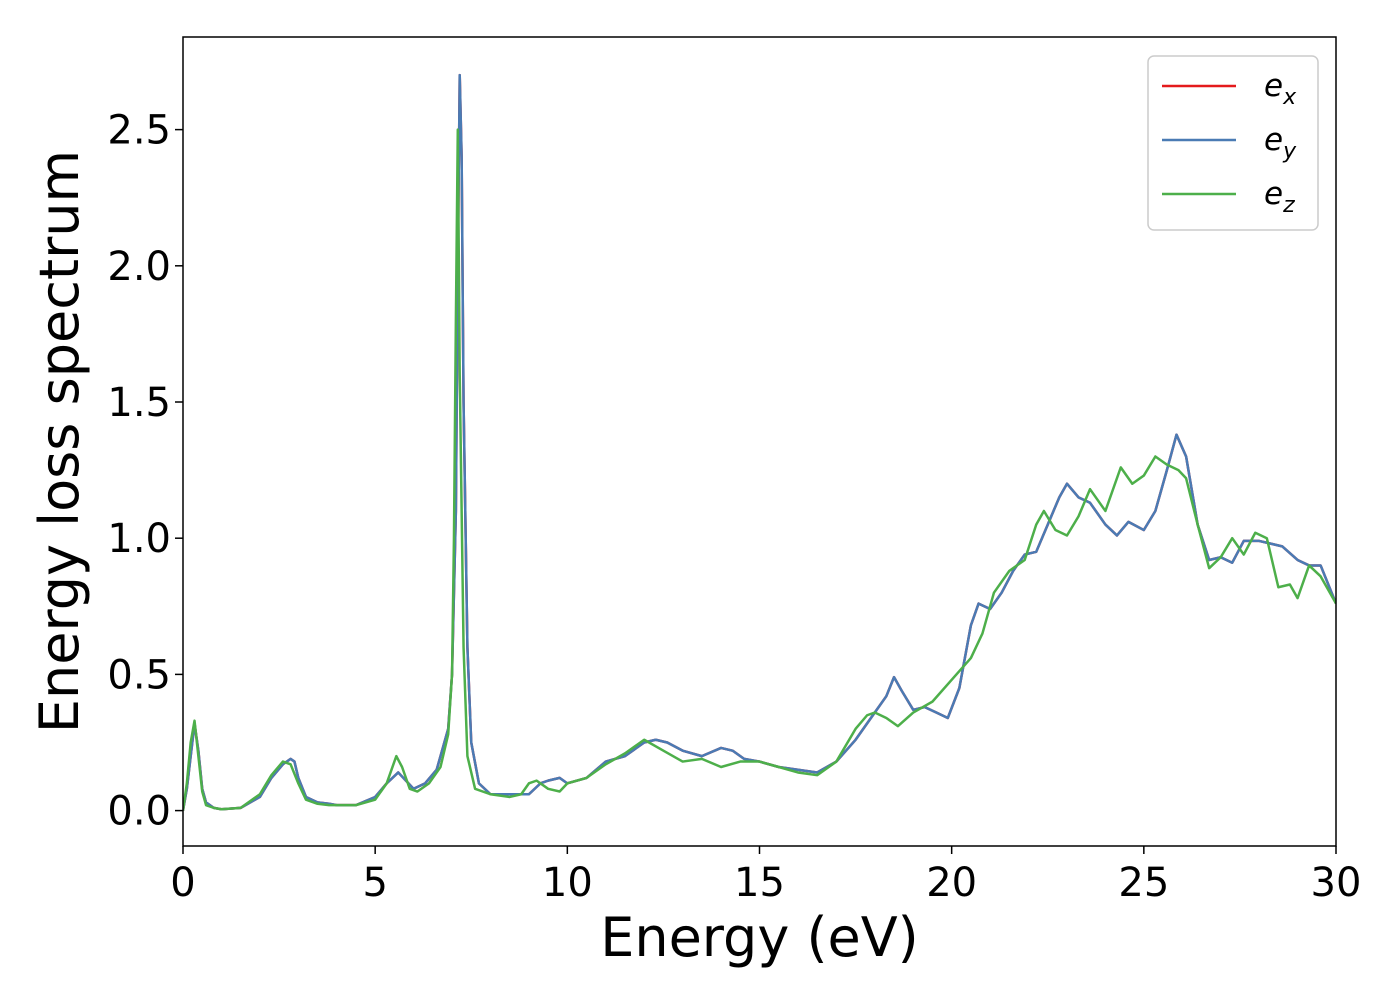 The width and height of the screenshot is (1400, 1000). What do you see at coordinates (1280, 89) in the screenshot?
I see `legend-label-x: ex` at bounding box center [1280, 89].